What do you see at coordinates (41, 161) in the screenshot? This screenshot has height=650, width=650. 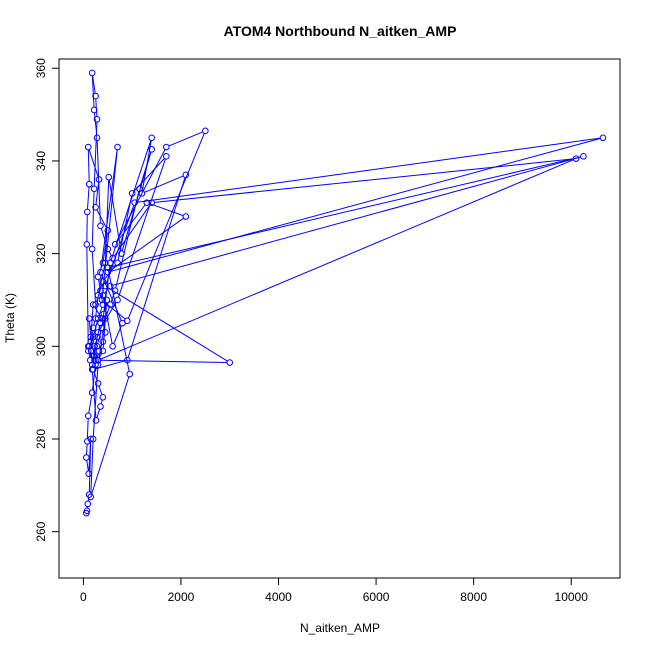 I see `y-tick-label: 340` at bounding box center [41, 161].